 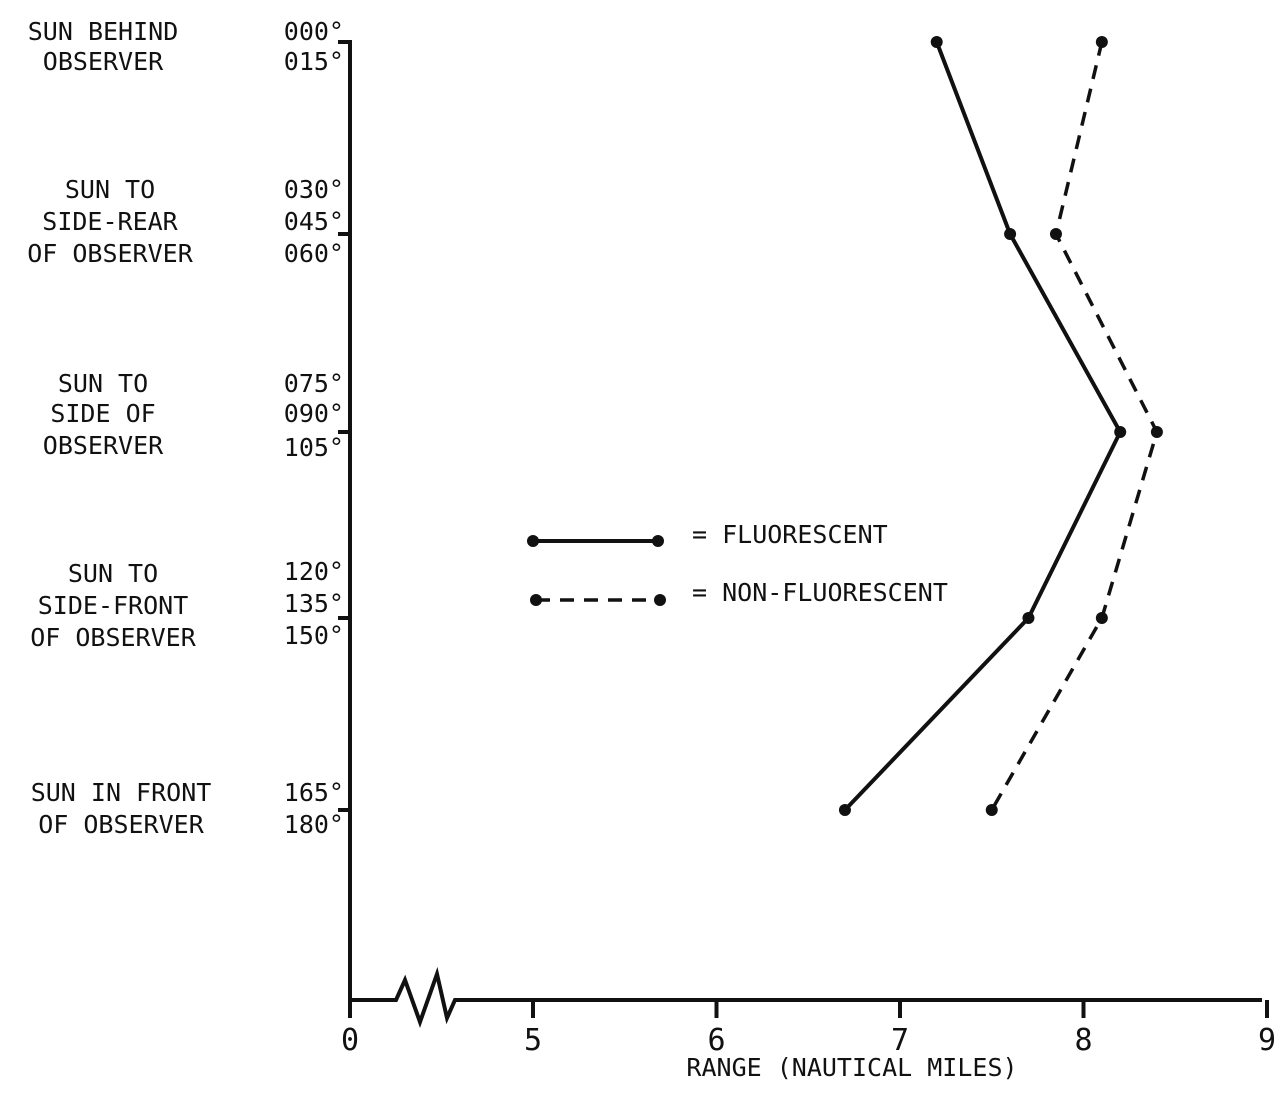 What do you see at coordinates (1267, 1040) in the screenshot?
I see `x-tick-label: 9` at bounding box center [1267, 1040].